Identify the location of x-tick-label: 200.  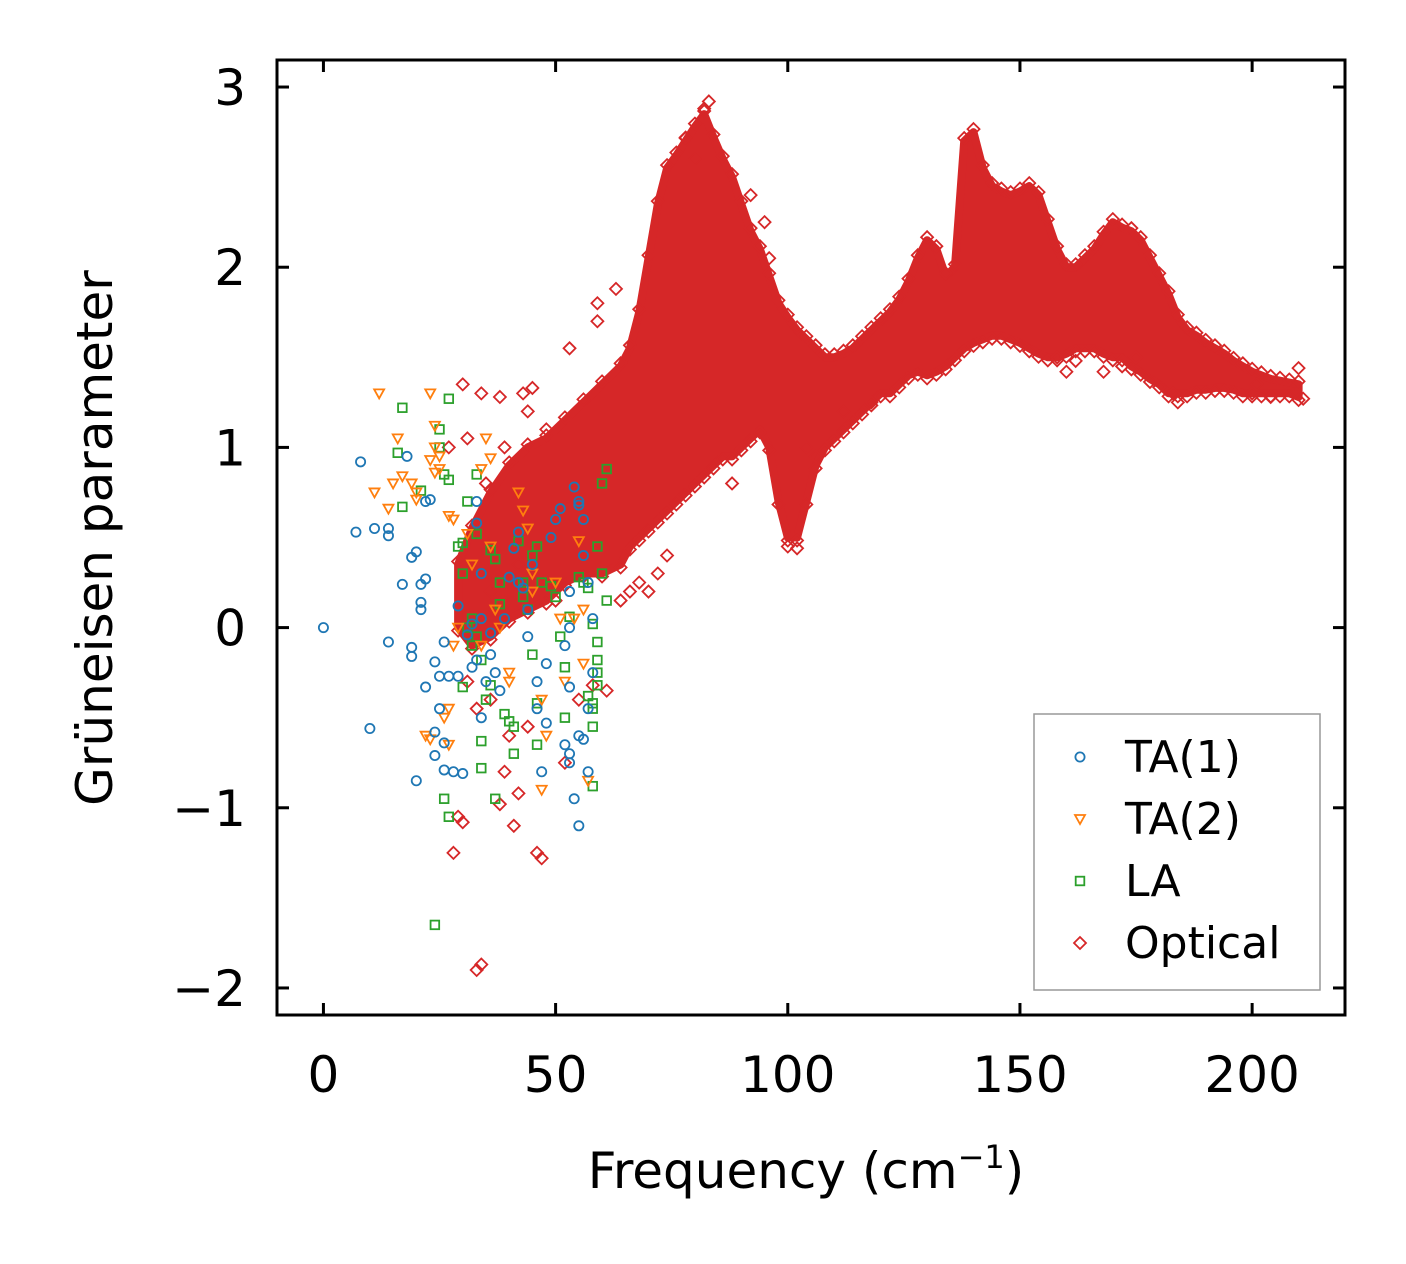
(1251, 1075).